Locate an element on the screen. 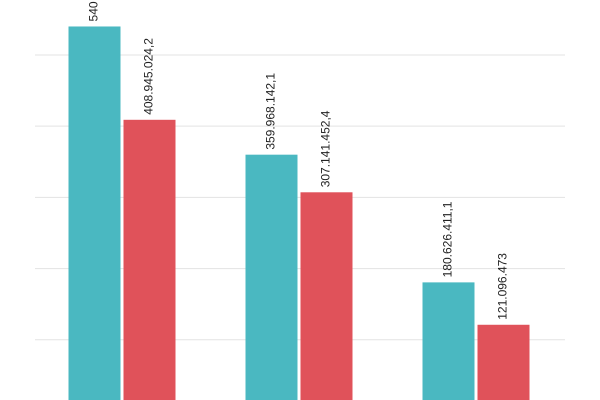  value-label: 408.945.024,2 is located at coordinates (149, 76).